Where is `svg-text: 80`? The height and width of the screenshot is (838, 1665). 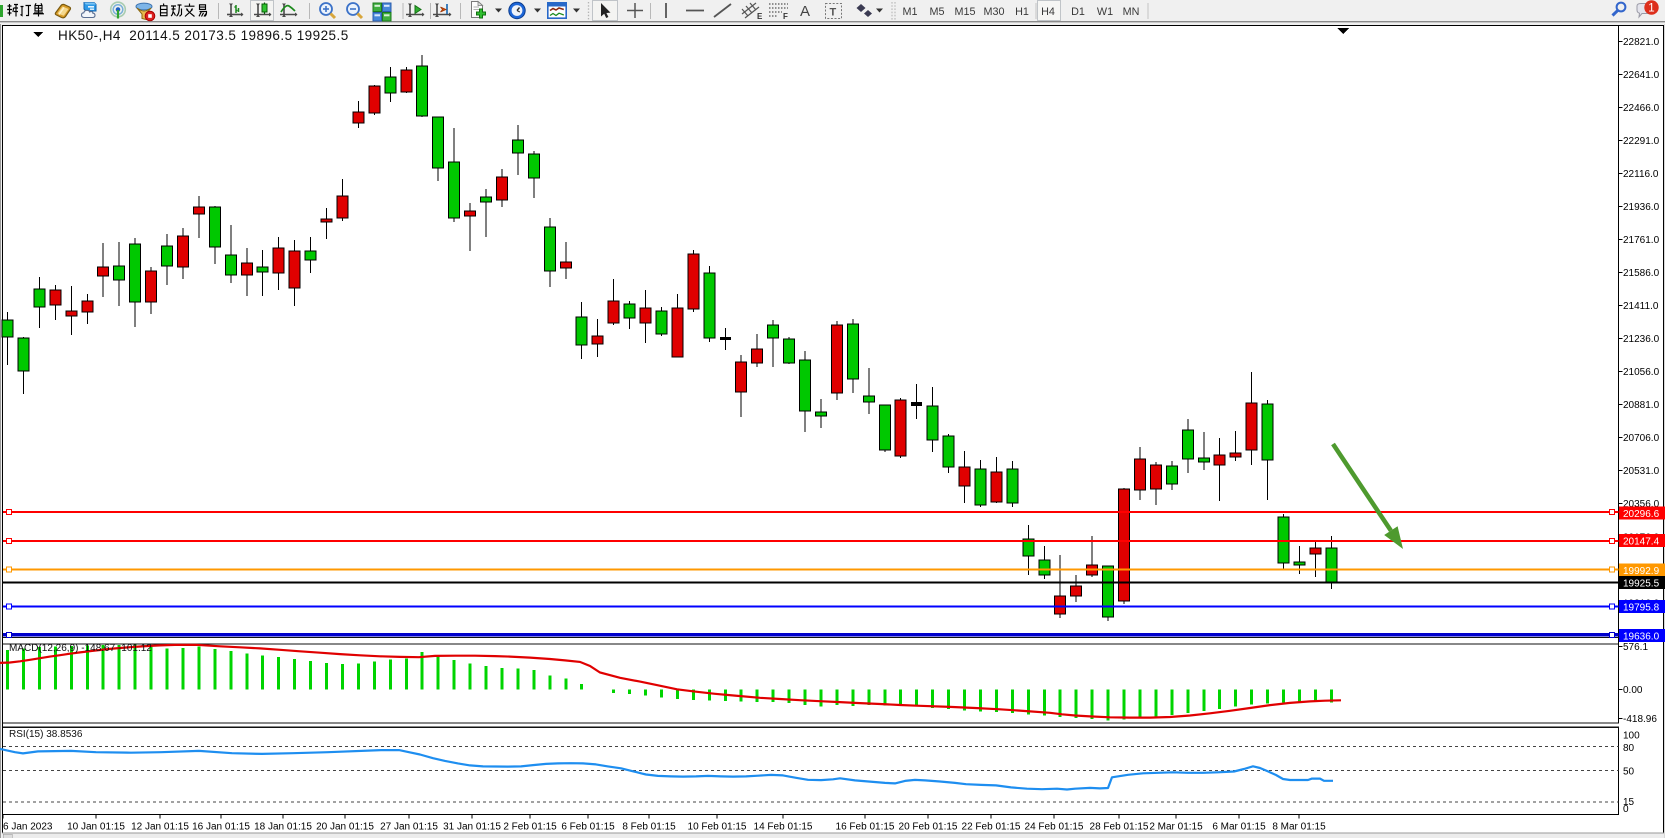
svg-text: 80 is located at coordinates (1629, 748).